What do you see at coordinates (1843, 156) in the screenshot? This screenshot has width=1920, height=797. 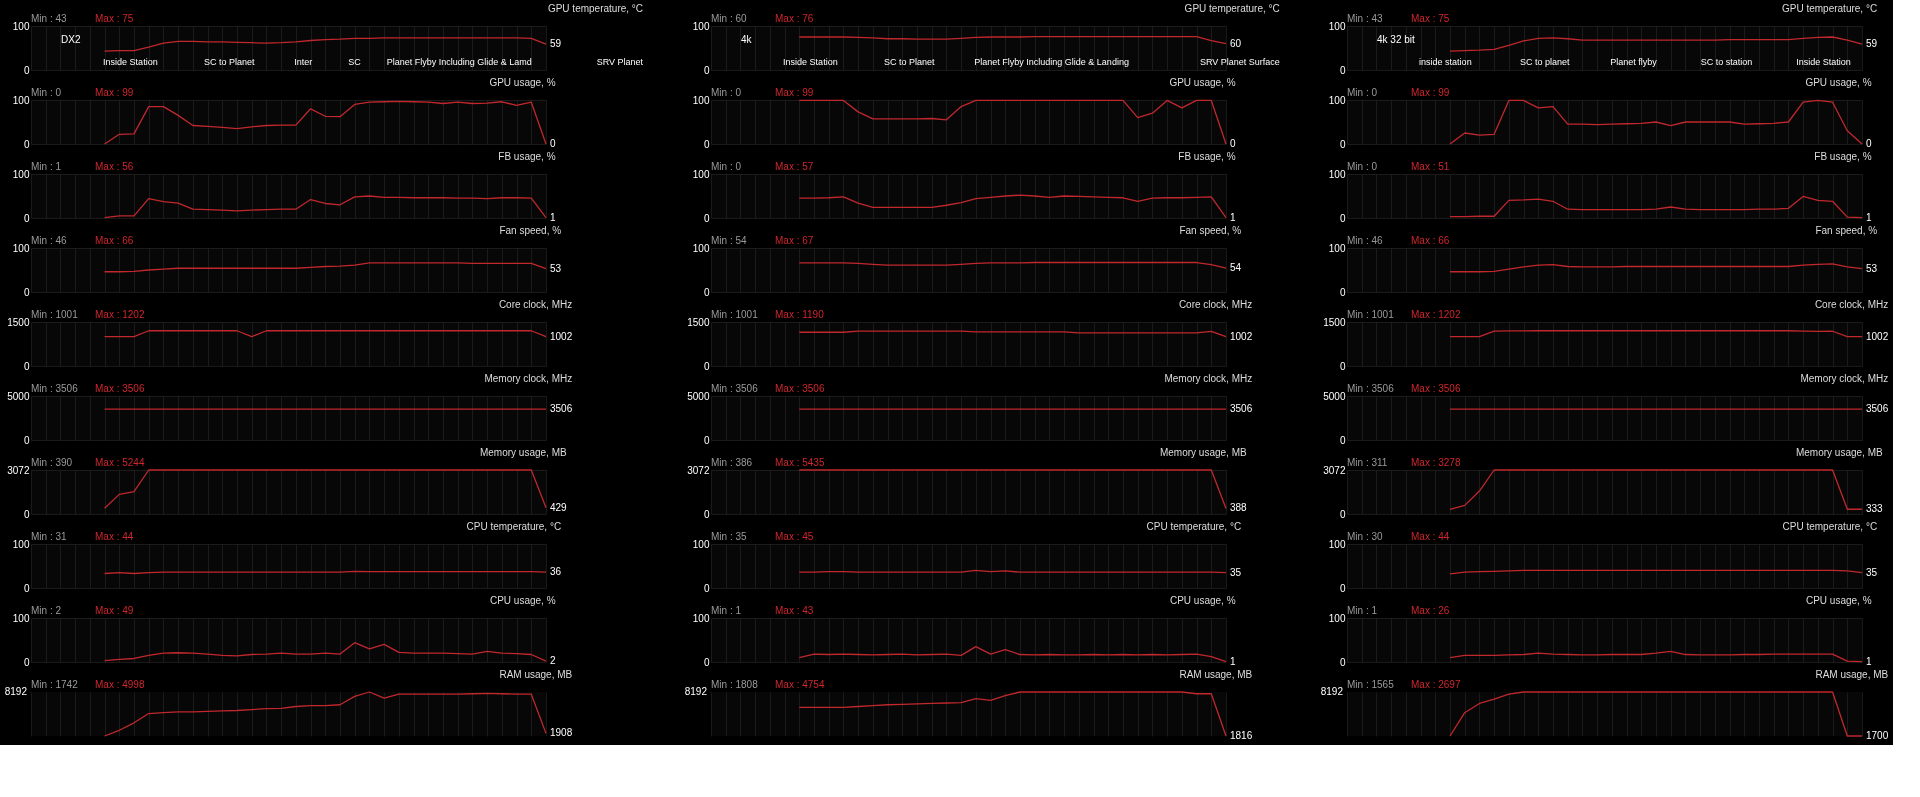 I see `chart-title: FB usage, %` at bounding box center [1843, 156].